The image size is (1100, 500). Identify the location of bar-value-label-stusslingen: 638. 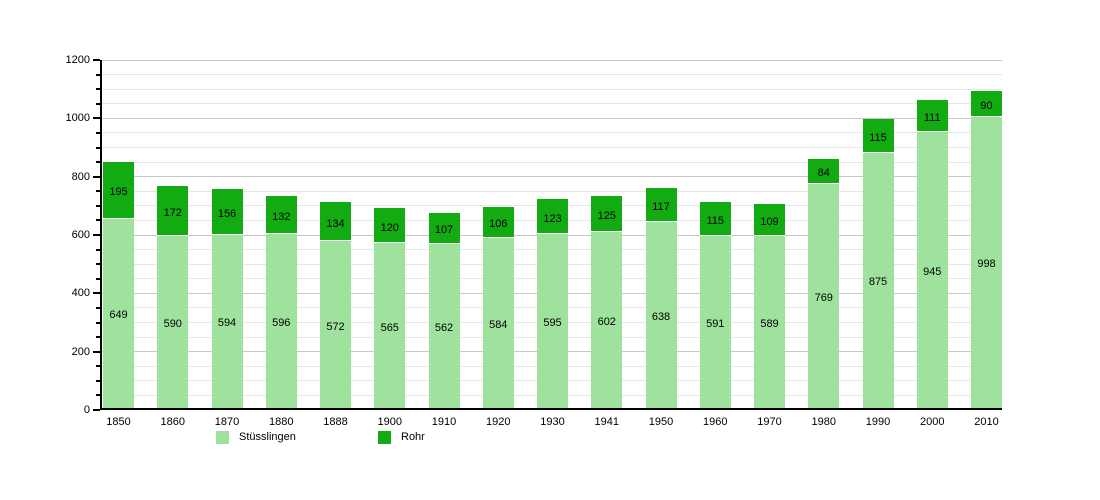
(661, 316).